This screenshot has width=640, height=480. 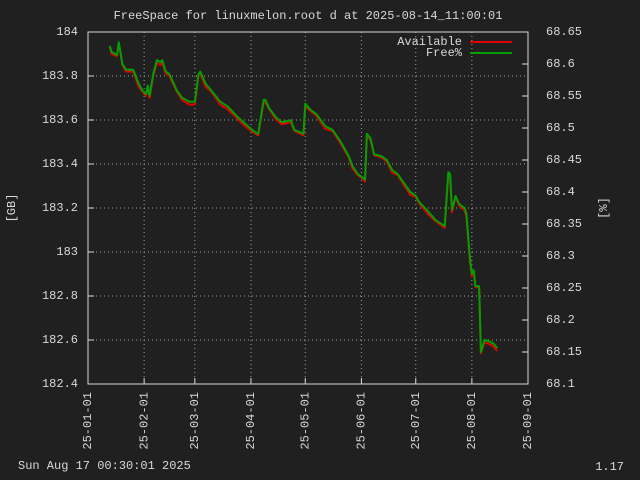 What do you see at coordinates (104, 466) in the screenshot?
I see `timestamp: Sun Aug 17 00:30:01 2025` at bounding box center [104, 466].